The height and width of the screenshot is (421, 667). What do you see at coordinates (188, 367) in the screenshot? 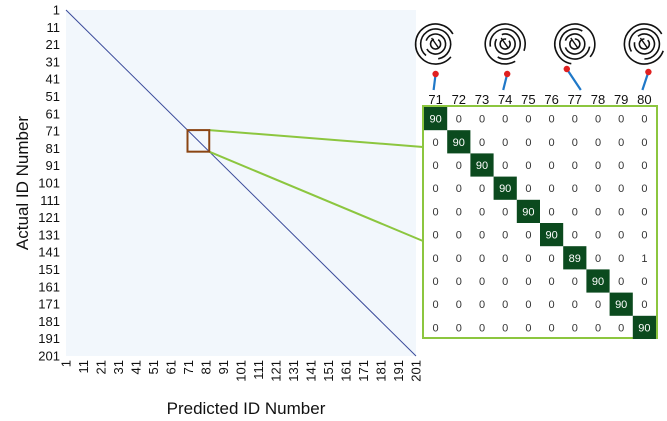
I see `x-tick-label: 71` at bounding box center [188, 367].